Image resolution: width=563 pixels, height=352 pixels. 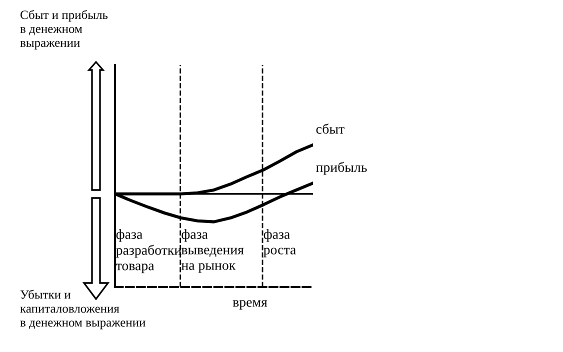 I want to click on text: фаза роста, so click(x=280, y=243).